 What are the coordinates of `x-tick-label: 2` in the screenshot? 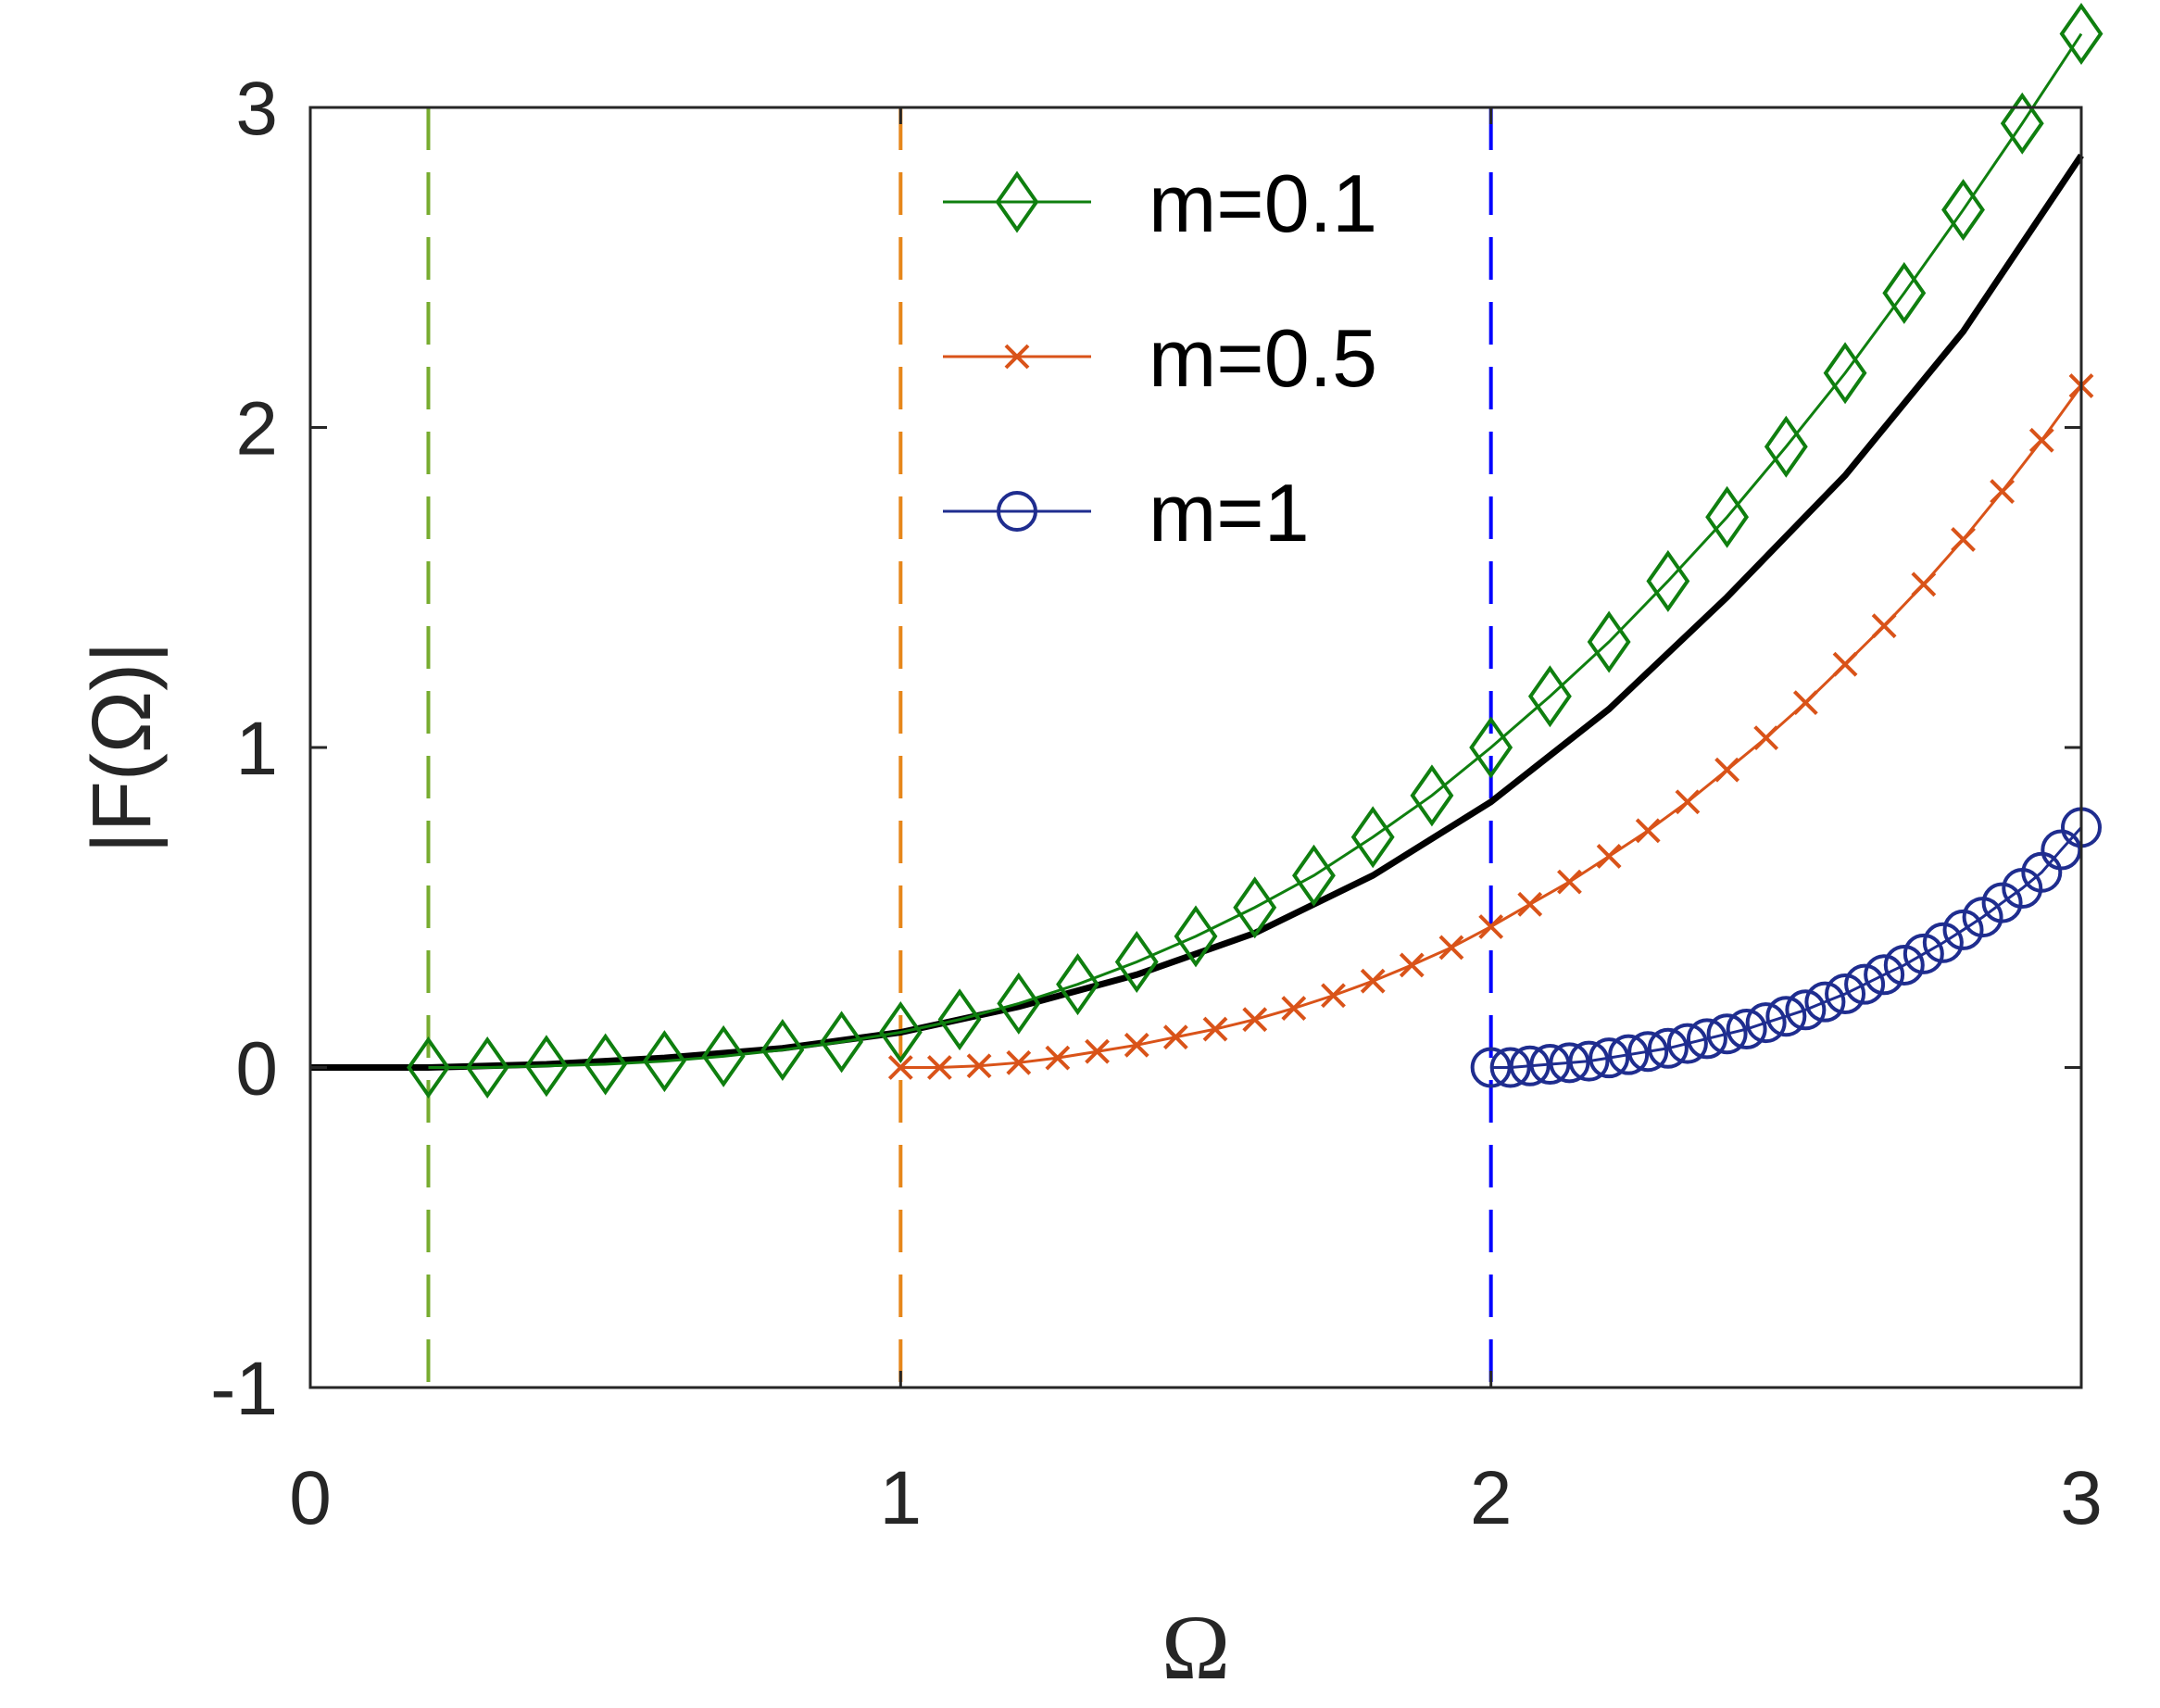 It's located at (1492, 1498).